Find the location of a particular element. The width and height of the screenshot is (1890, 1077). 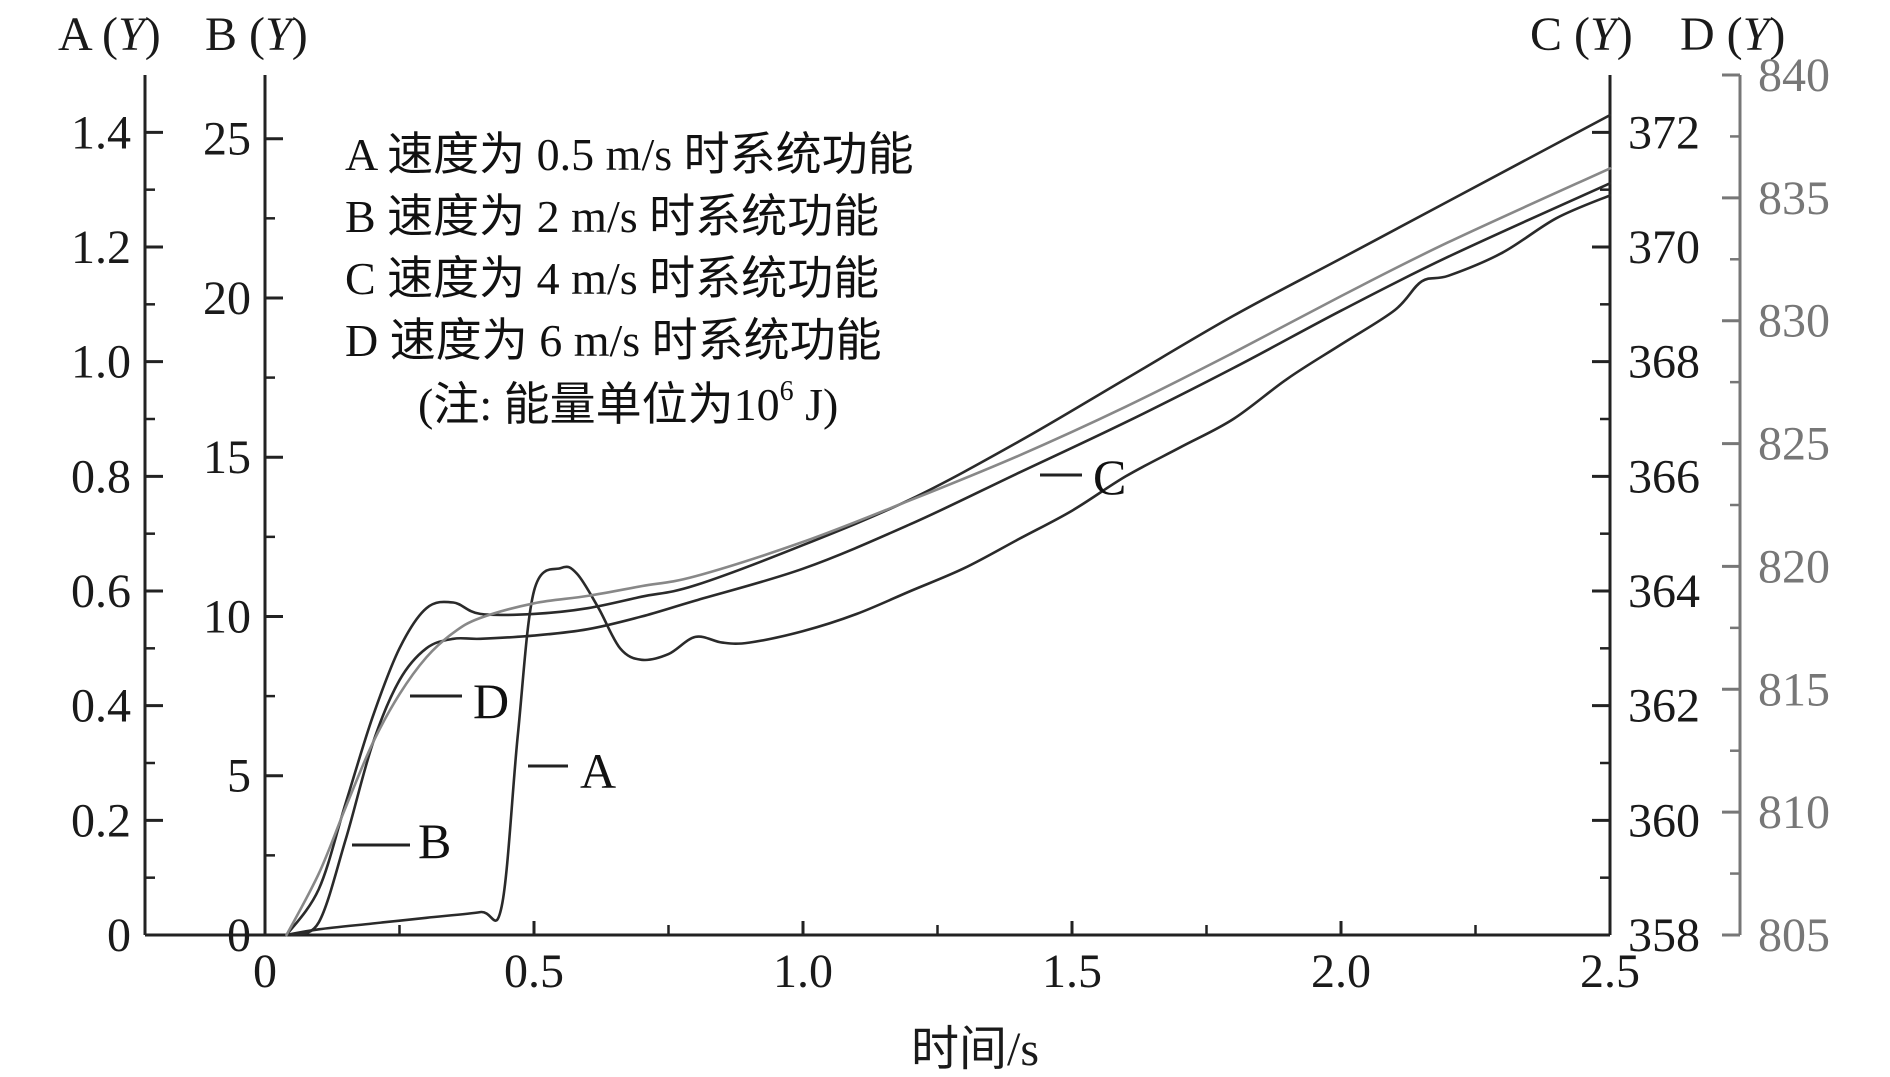

y-tick-label-a: 0.6 is located at coordinates (101, 591).